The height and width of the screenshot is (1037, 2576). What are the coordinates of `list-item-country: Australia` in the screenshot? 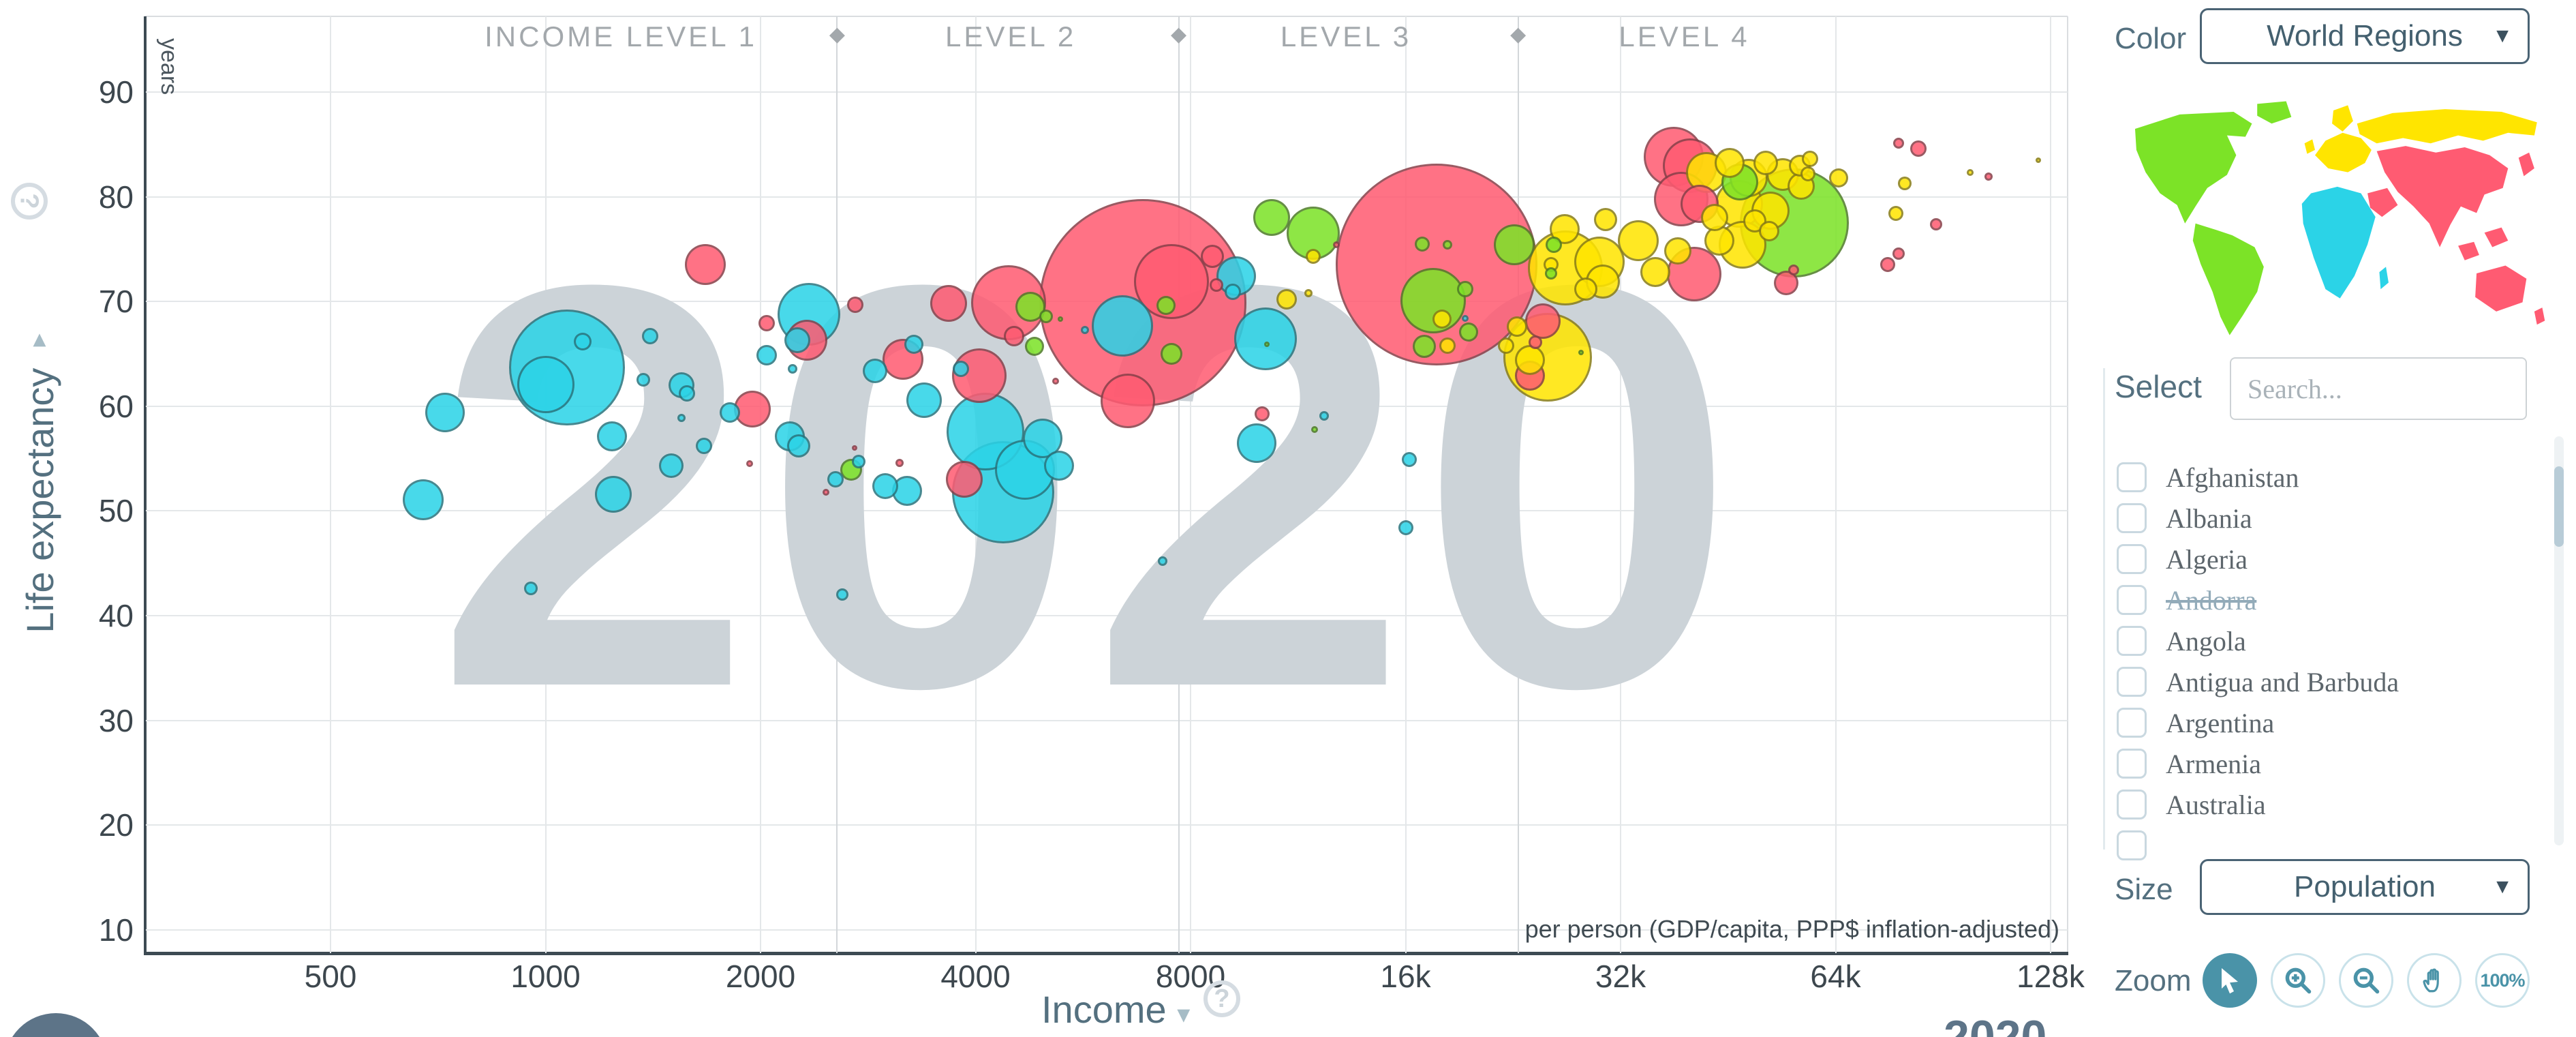 It's located at (2189, 804).